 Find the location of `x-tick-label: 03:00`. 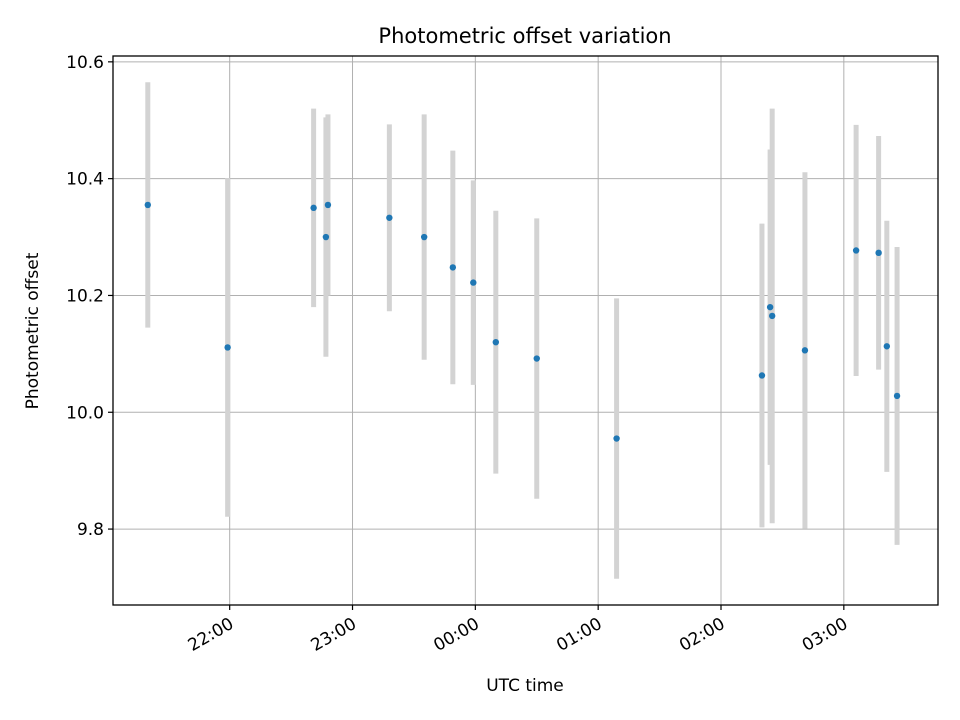

x-tick-label: 03:00 is located at coordinates (825, 635).